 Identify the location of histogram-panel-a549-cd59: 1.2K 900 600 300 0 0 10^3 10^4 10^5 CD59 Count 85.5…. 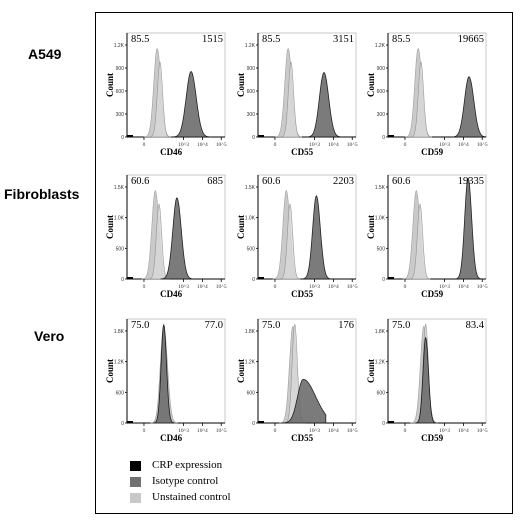
(427, 92).